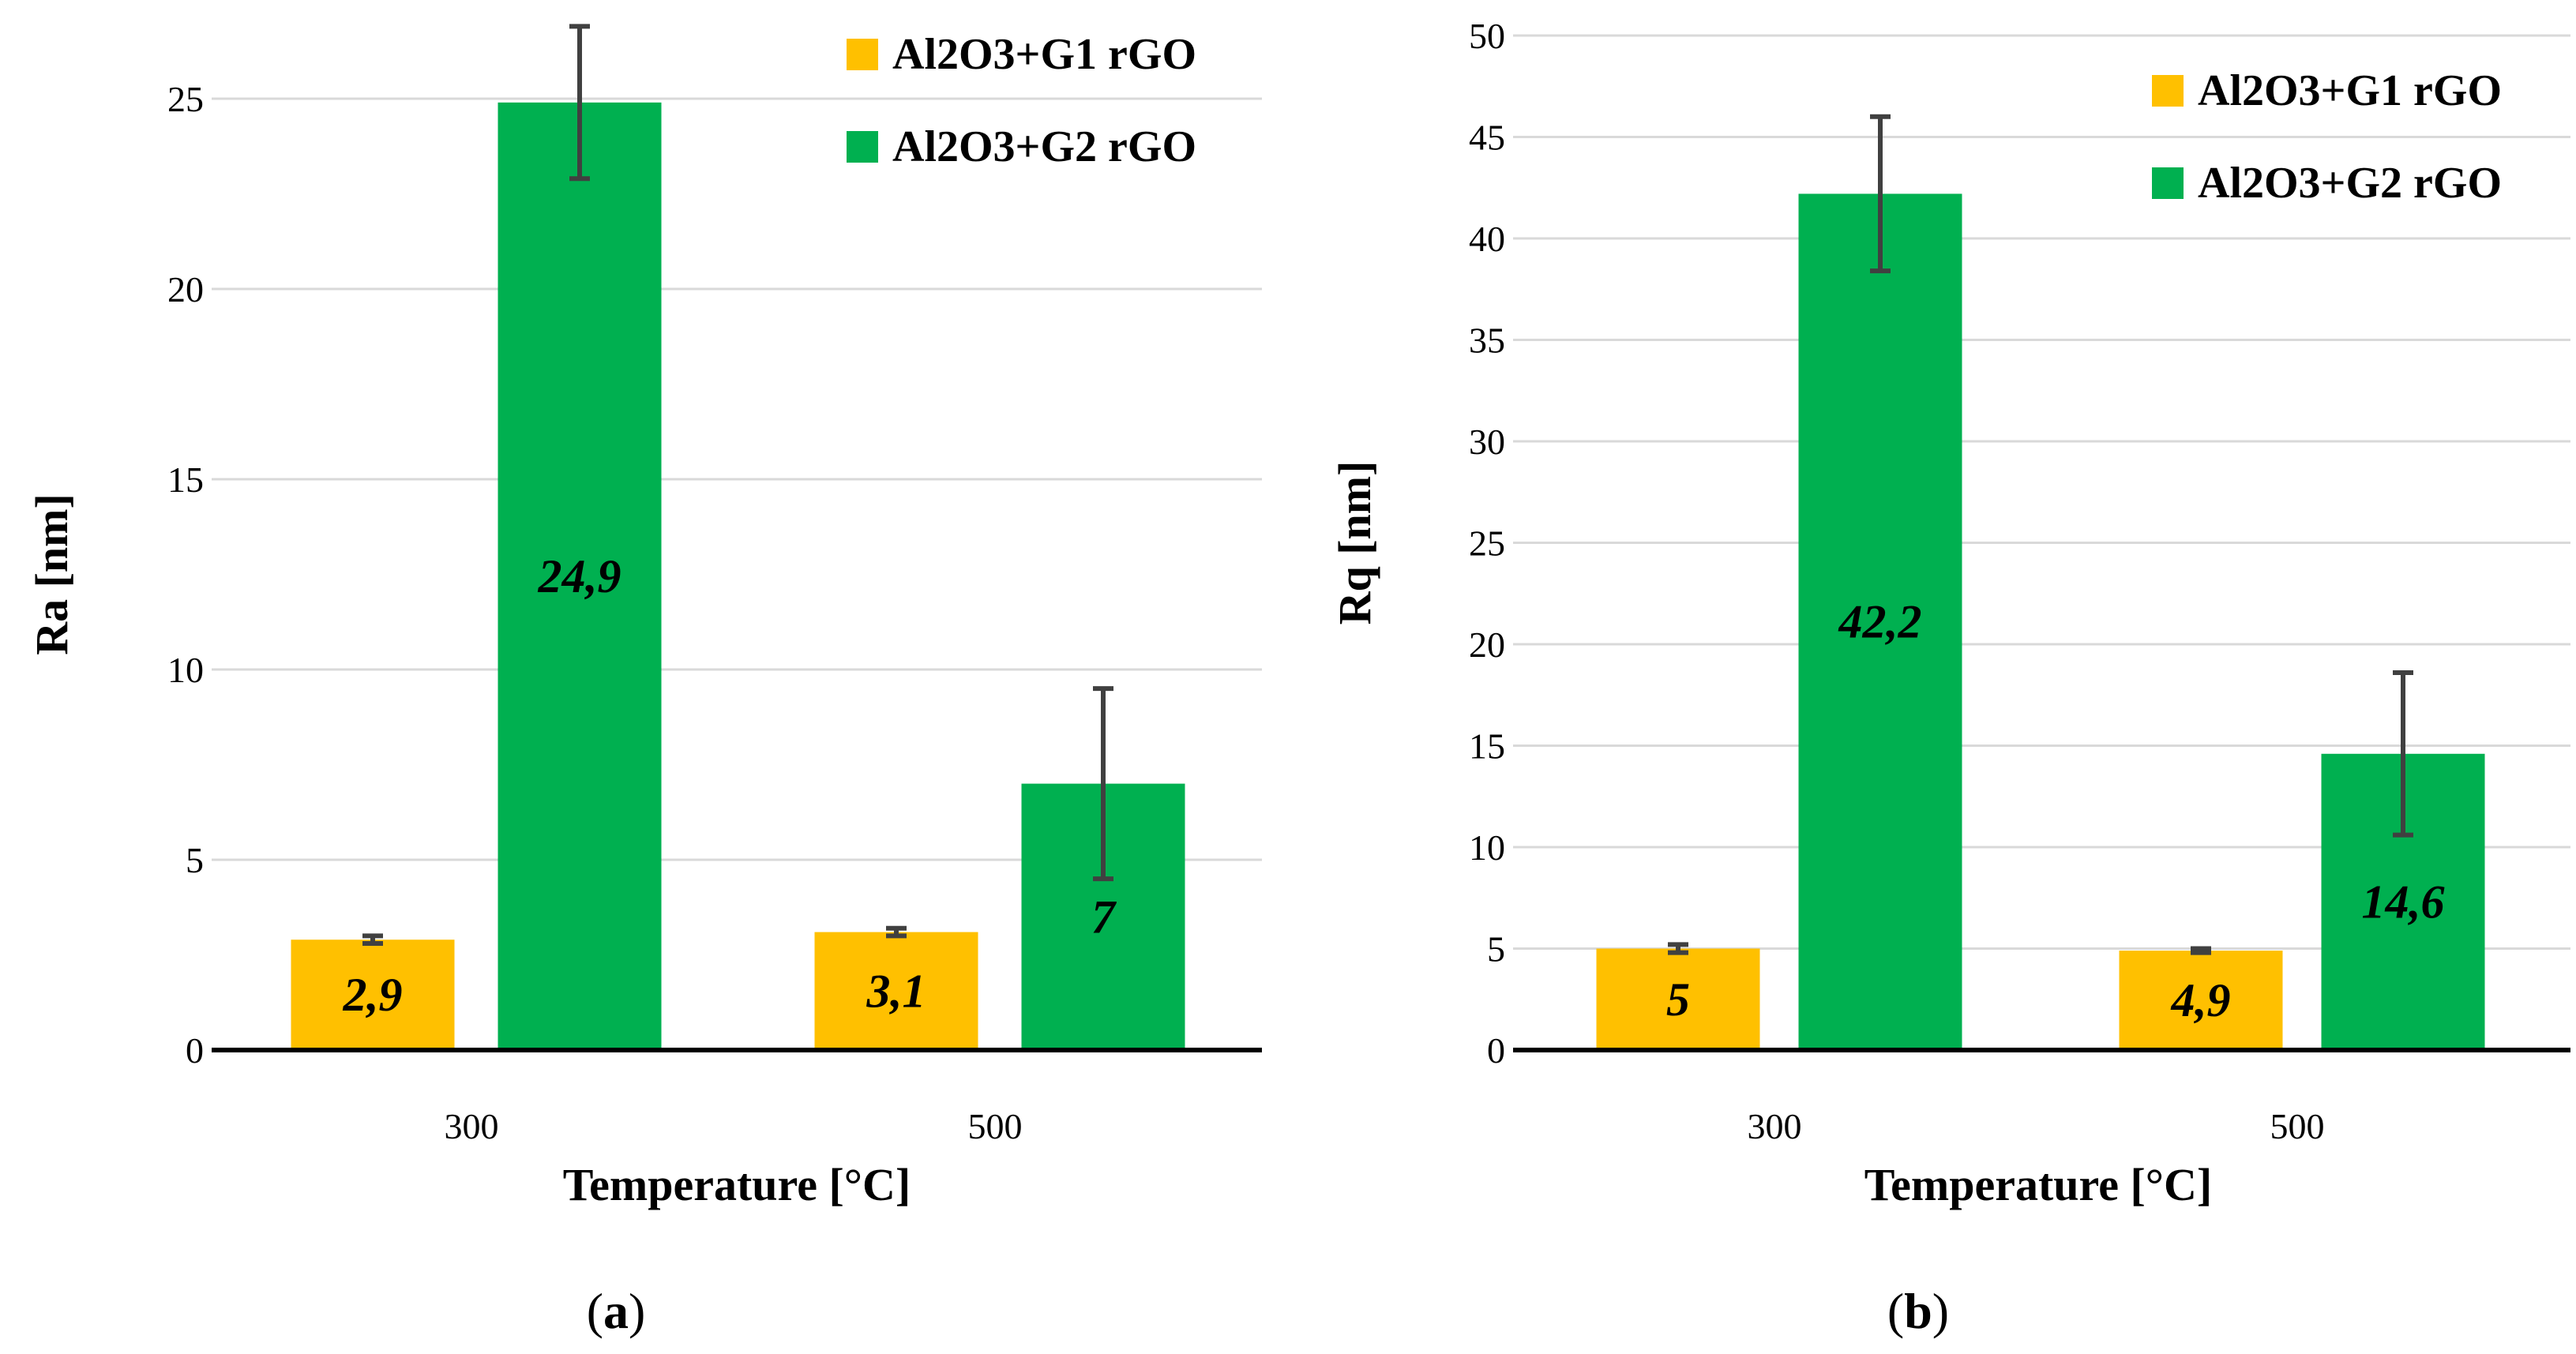  Describe the element at coordinates (1354, 543) in the screenshot. I see `y-axis-title: Rq [nm]` at that location.